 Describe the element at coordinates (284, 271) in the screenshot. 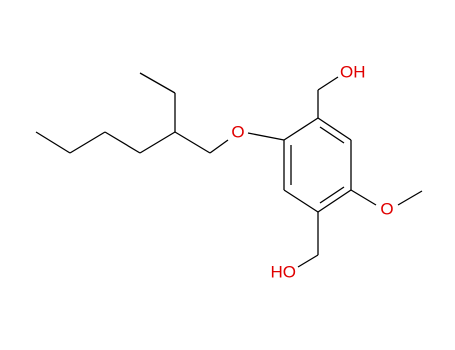

I see `atom-label: HO` at that location.